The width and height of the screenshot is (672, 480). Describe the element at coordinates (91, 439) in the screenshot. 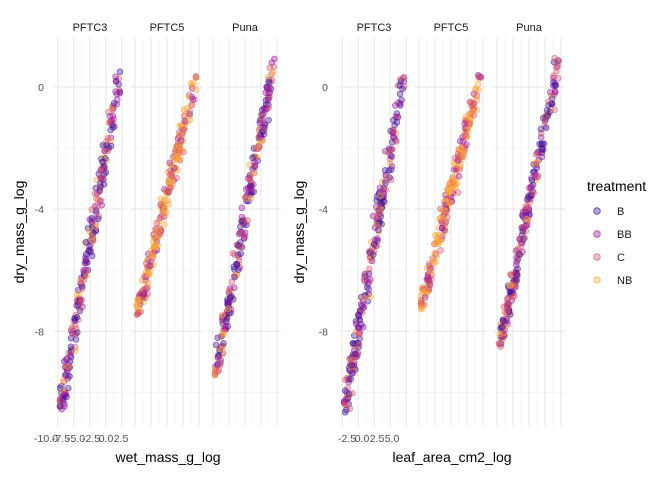

I see `x-tick-label: -2.5` at that location.